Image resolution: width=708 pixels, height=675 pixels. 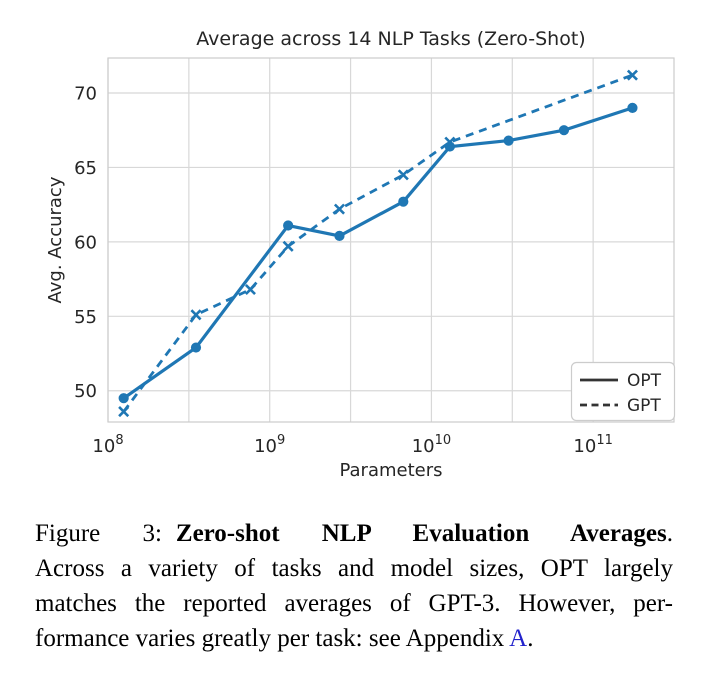 I want to click on y-tick-label: 60, so click(x=85, y=242).